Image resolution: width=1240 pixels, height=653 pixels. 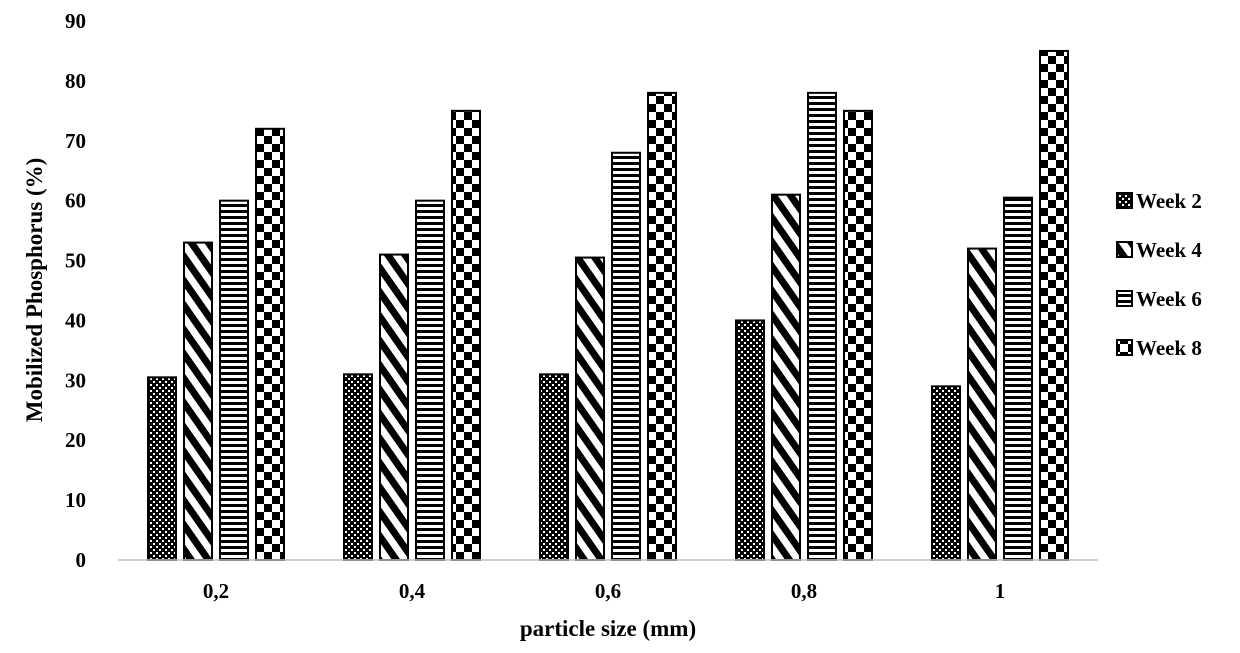 What do you see at coordinates (75, 290) in the screenshot?
I see `y-axis-ticks: 0 10 20 30 40 50 60 70 80 90` at bounding box center [75, 290].